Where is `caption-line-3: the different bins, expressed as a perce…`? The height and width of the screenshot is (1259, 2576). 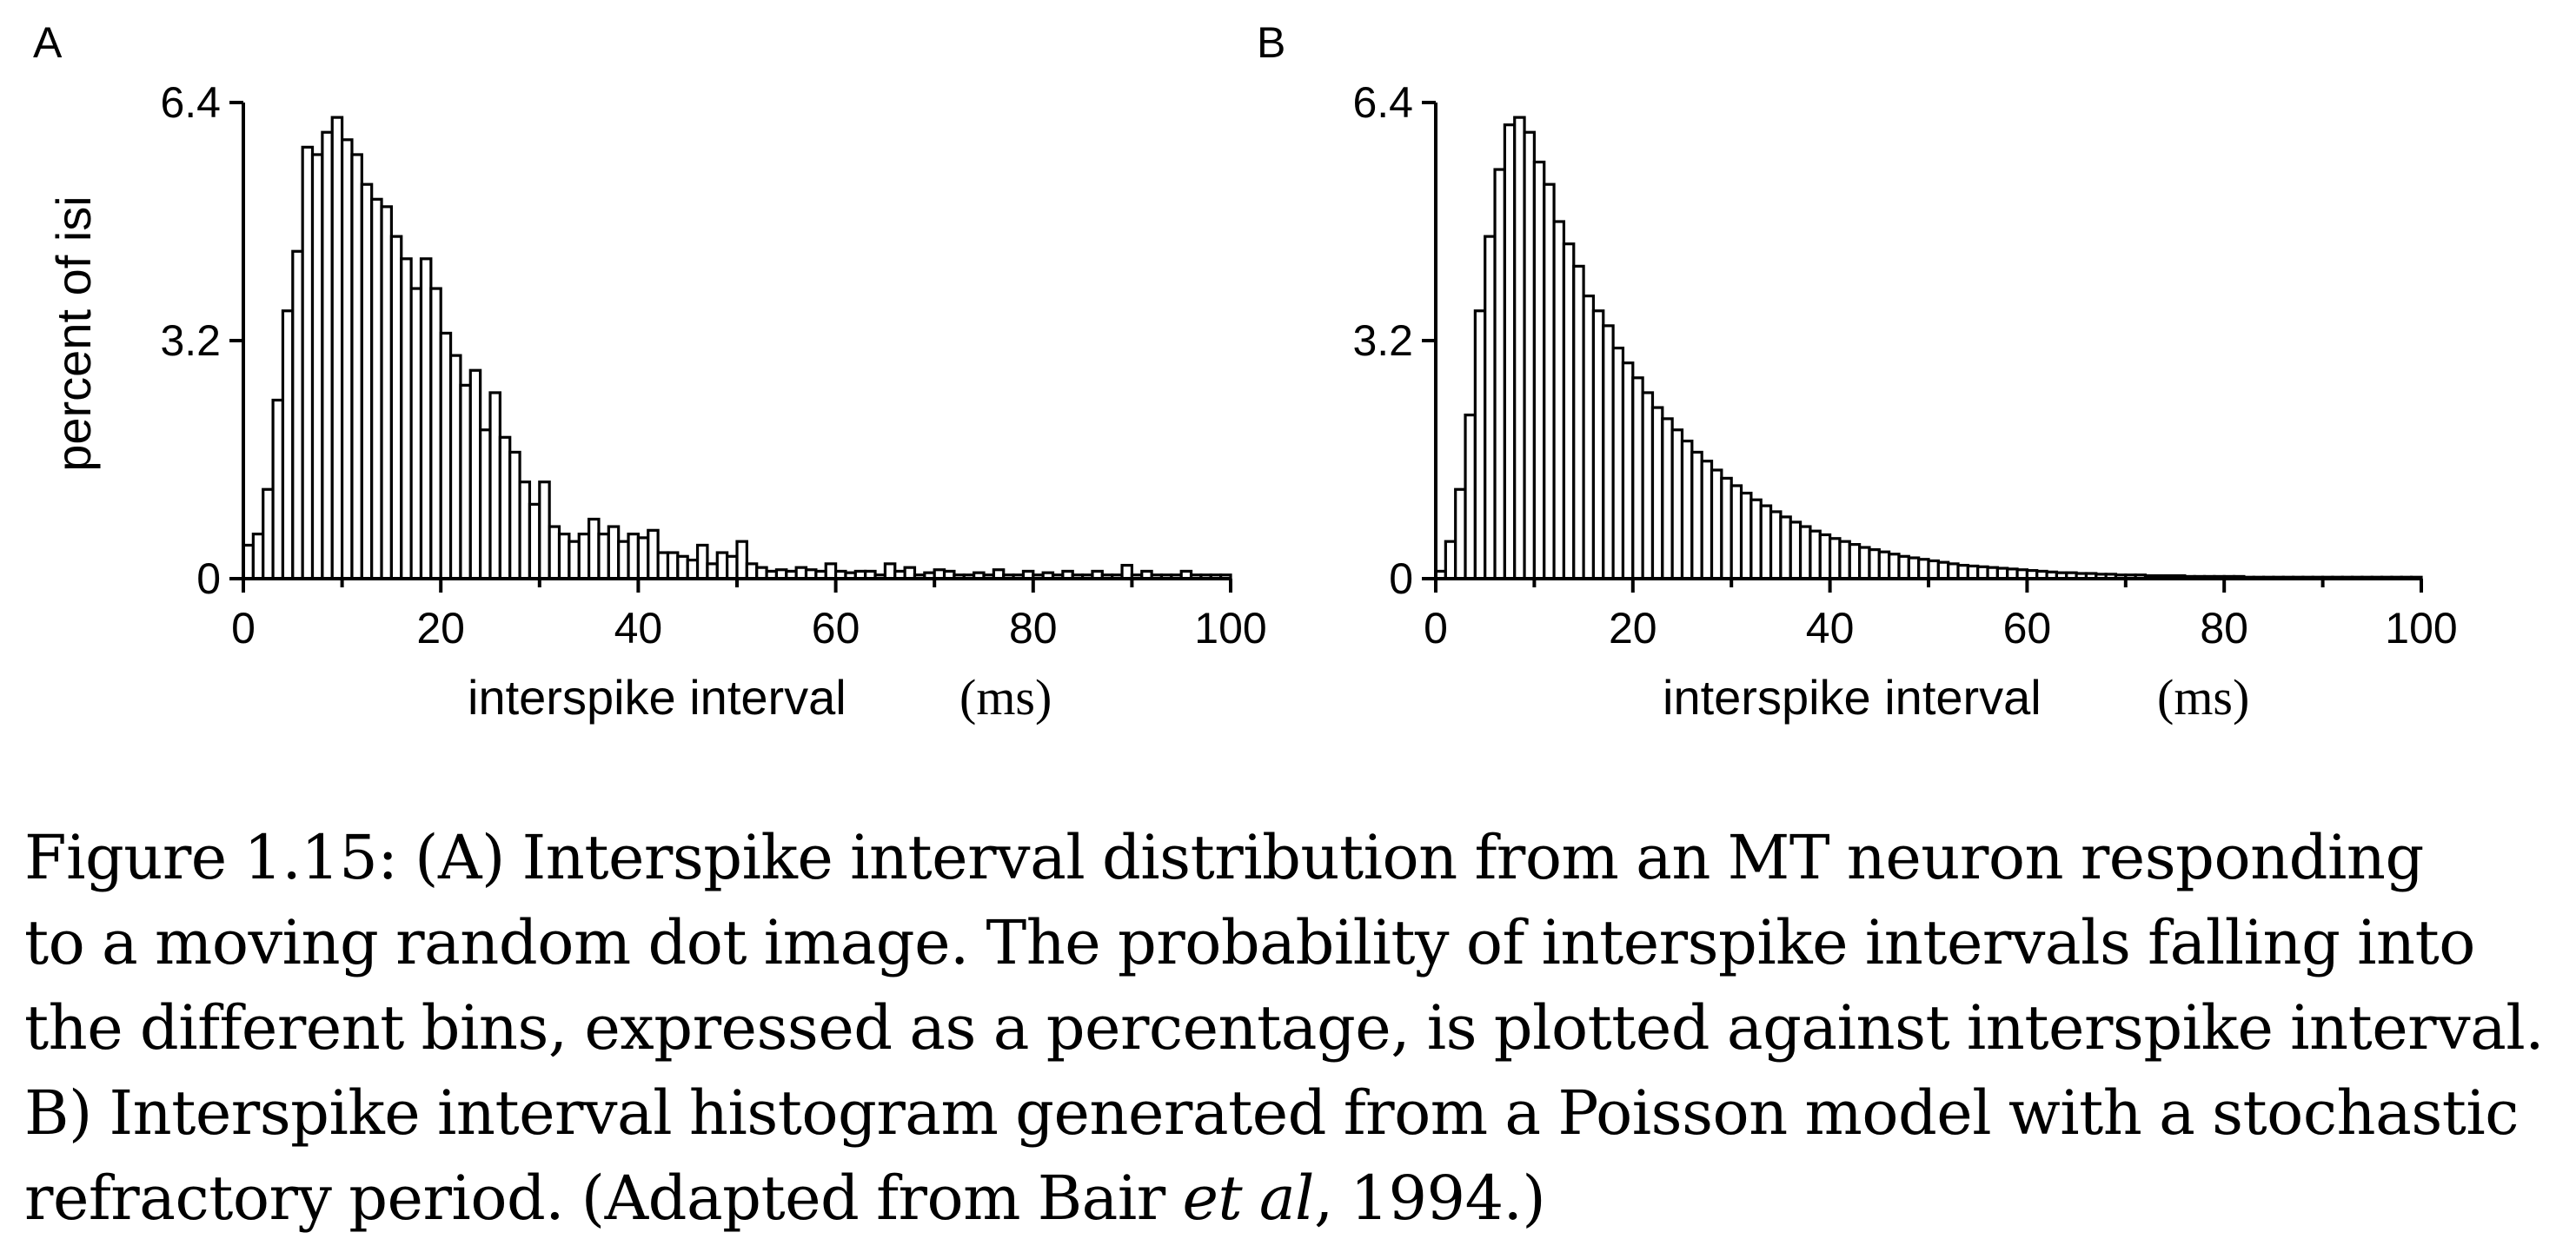
caption-line-3: the different bins, expressed as a perce… is located at coordinates (1284, 1028).